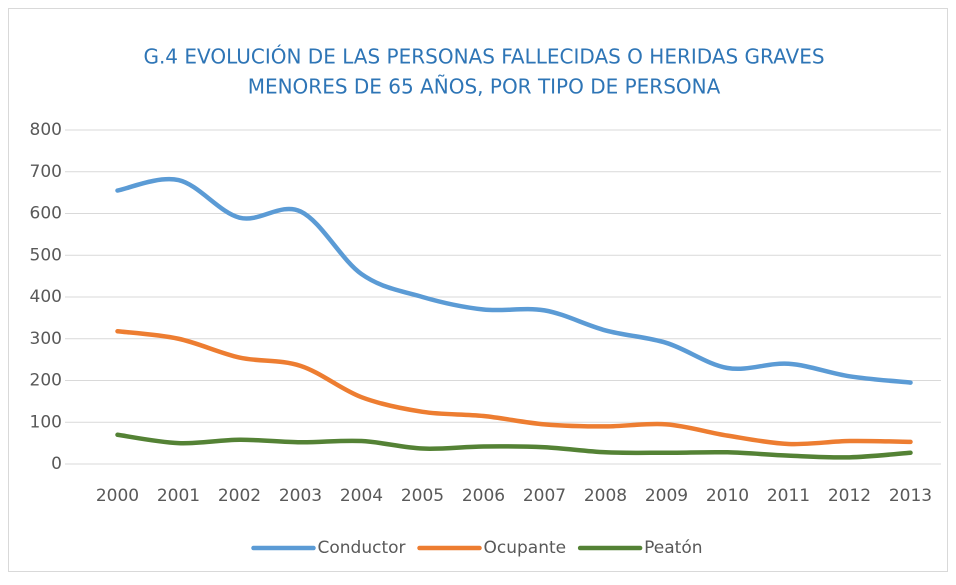 Image resolution: width=956 pixels, height=585 pixels. I want to click on y-tick-label: 800, so click(46, 130).